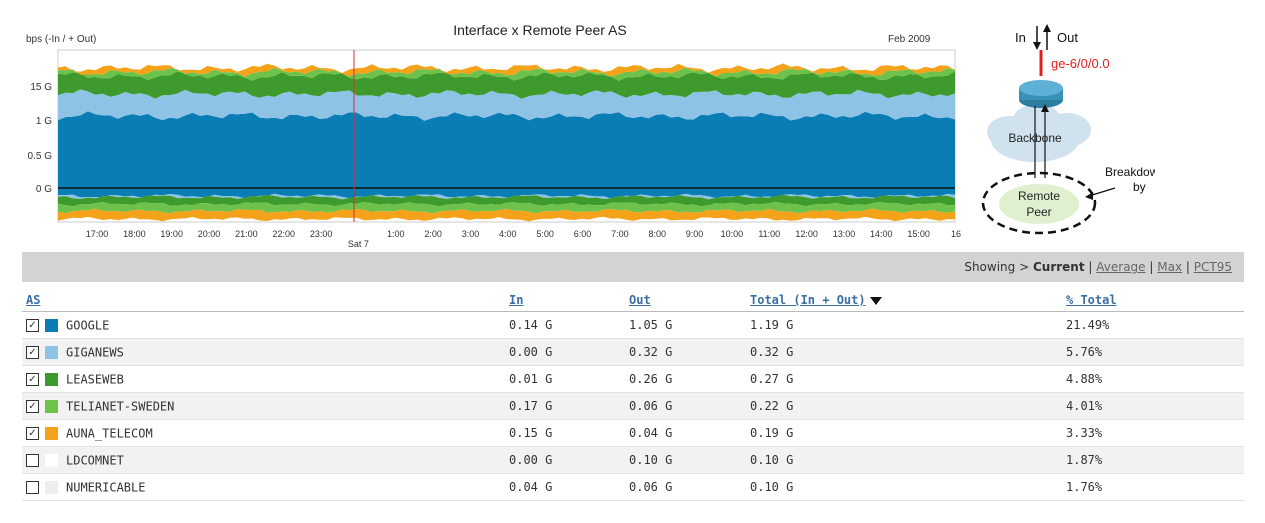 The width and height of the screenshot is (1265, 523). Describe the element at coordinates (685, 433) in the screenshot. I see `out-cell: 0.04 G` at that location.